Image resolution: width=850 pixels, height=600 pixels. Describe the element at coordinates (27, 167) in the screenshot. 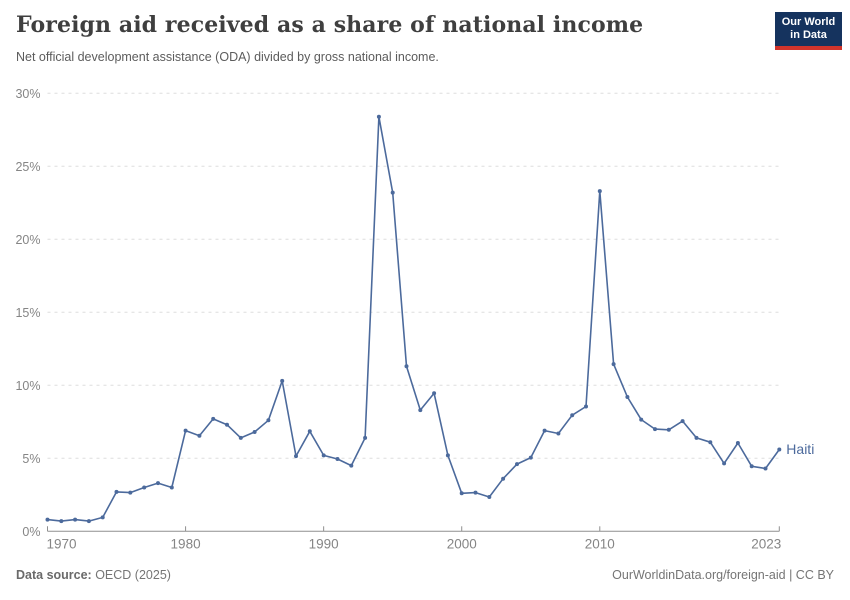

I see `y-tick-label-25pct: 25%` at that location.